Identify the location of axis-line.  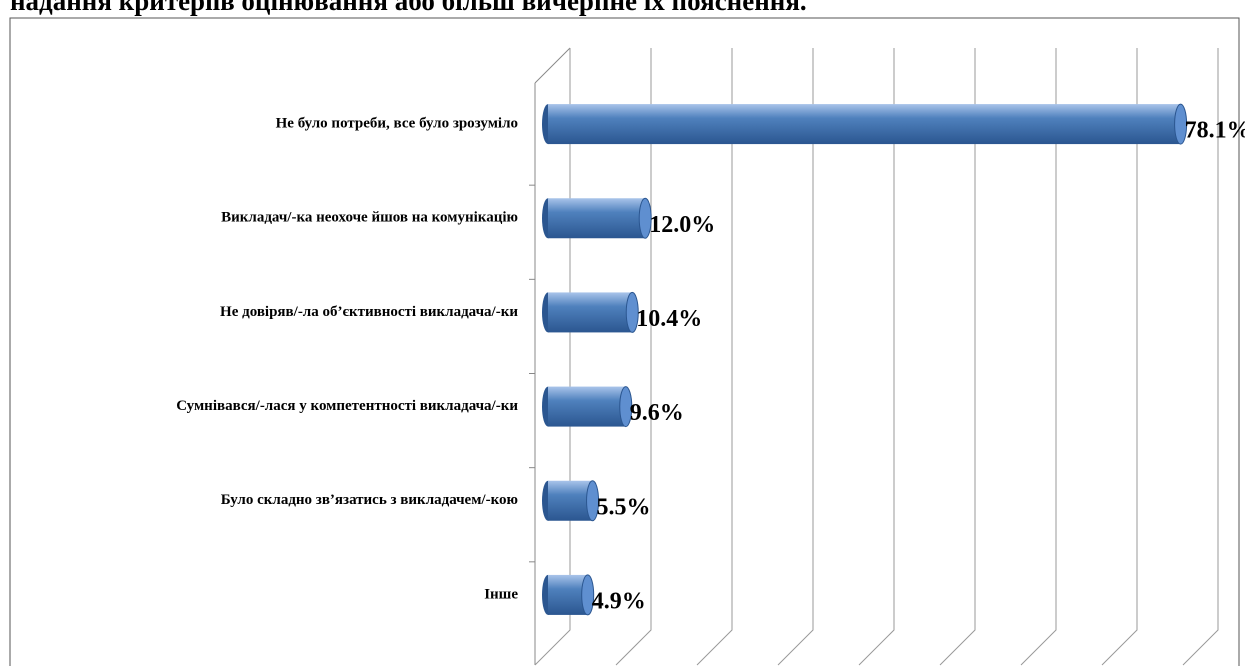
(552, 65).